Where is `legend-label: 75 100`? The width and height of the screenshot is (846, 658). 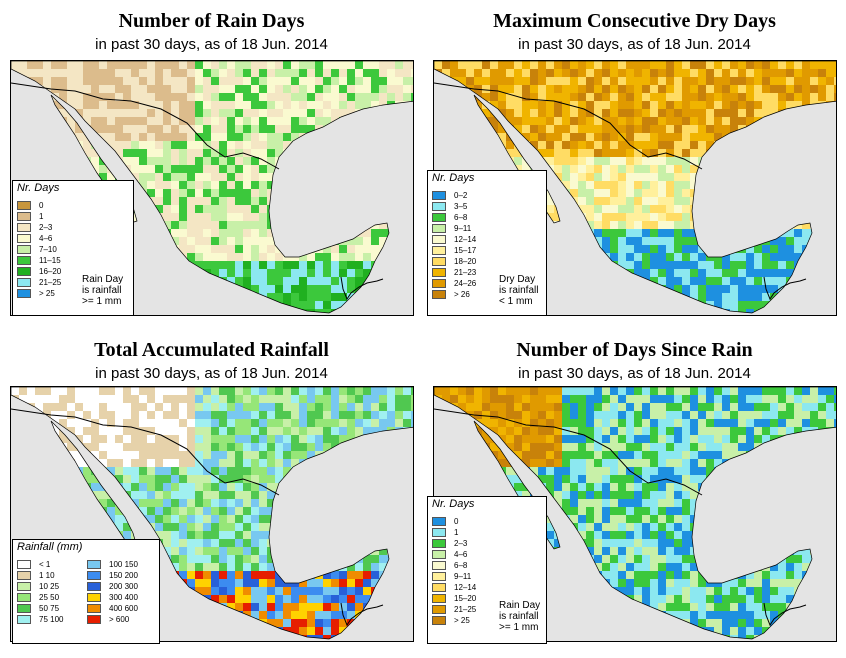
legend-label: 75 100 is located at coordinates (51, 619).